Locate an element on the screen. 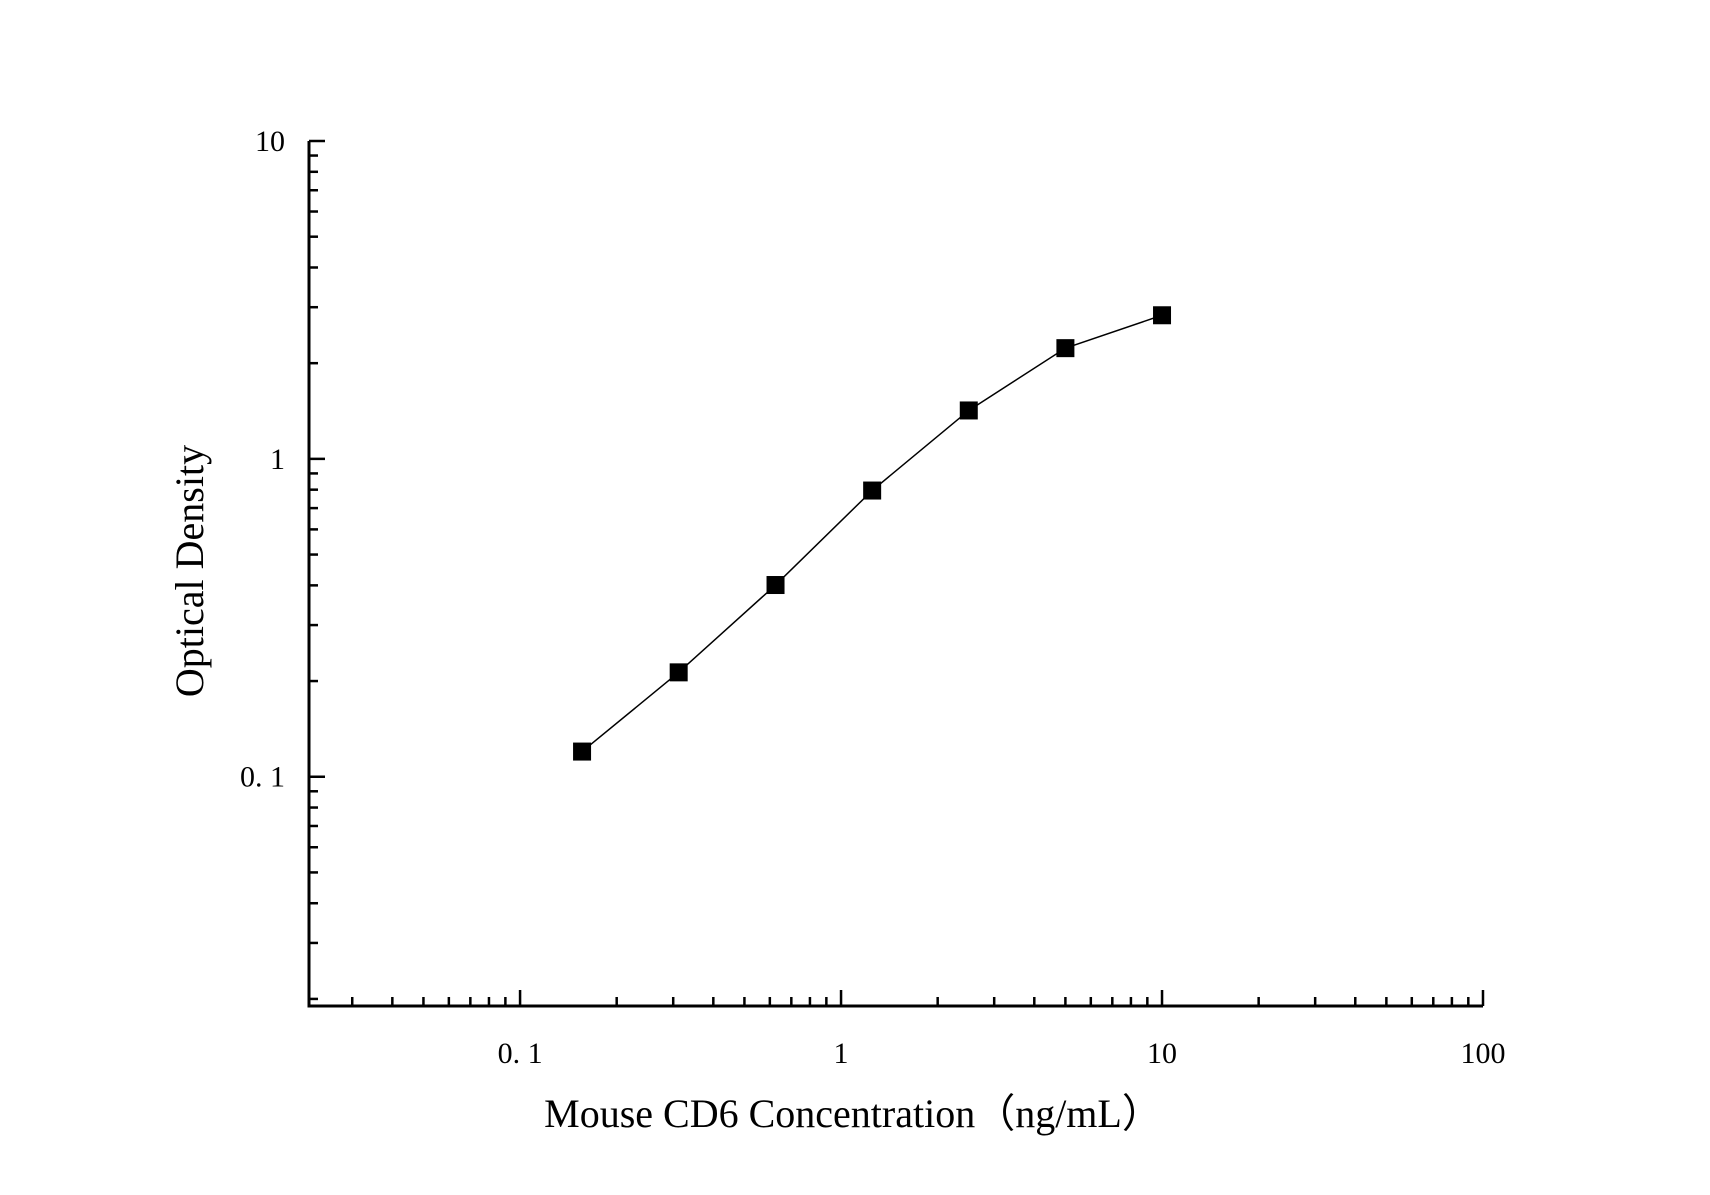  x-axis-title: Mouse CD6 Concentration（ng/mL） is located at coordinates (853, 1113).